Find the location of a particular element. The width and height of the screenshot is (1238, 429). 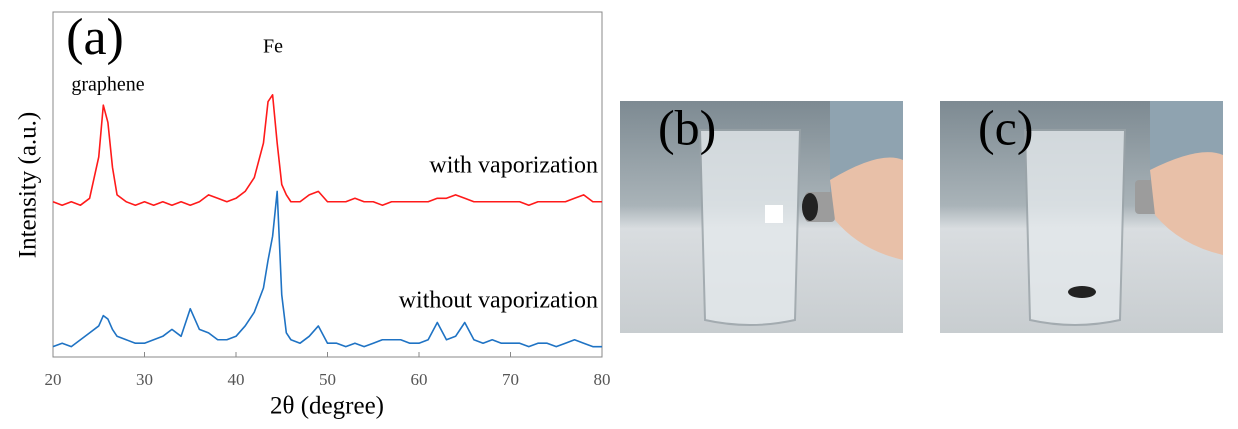

data-line is located at coordinates (327, 150).